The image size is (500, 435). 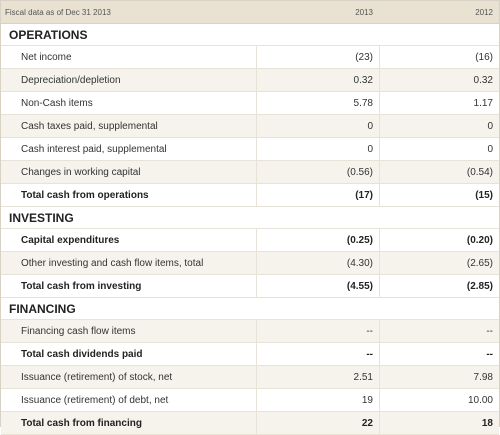 I want to click on row-label: Changes in working capital, so click(x=81, y=172).